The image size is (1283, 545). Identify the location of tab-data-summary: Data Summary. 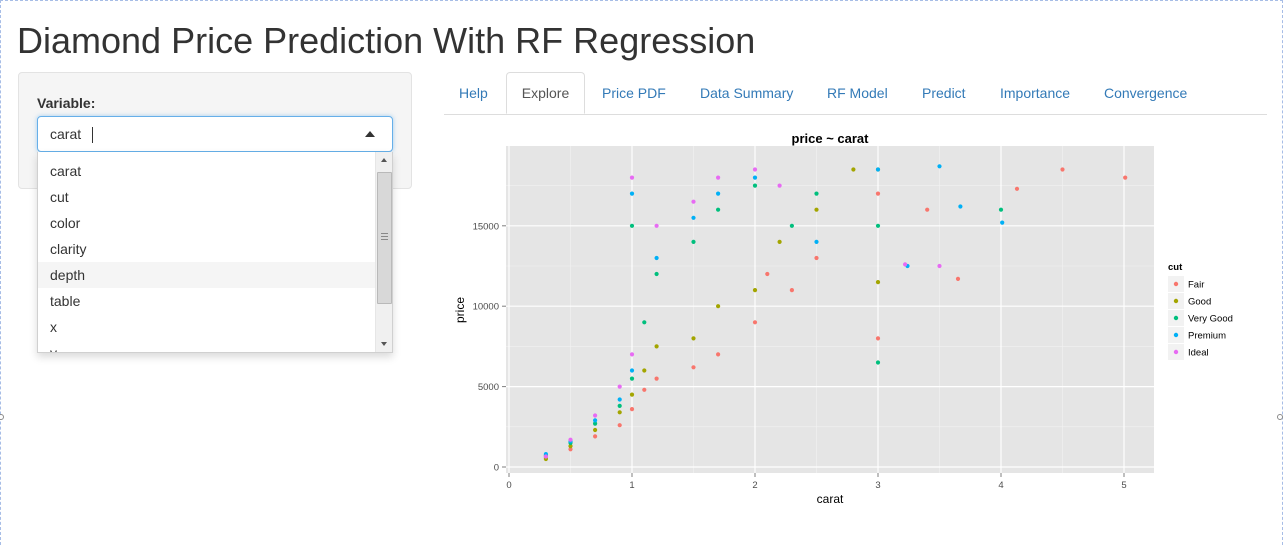
(747, 93).